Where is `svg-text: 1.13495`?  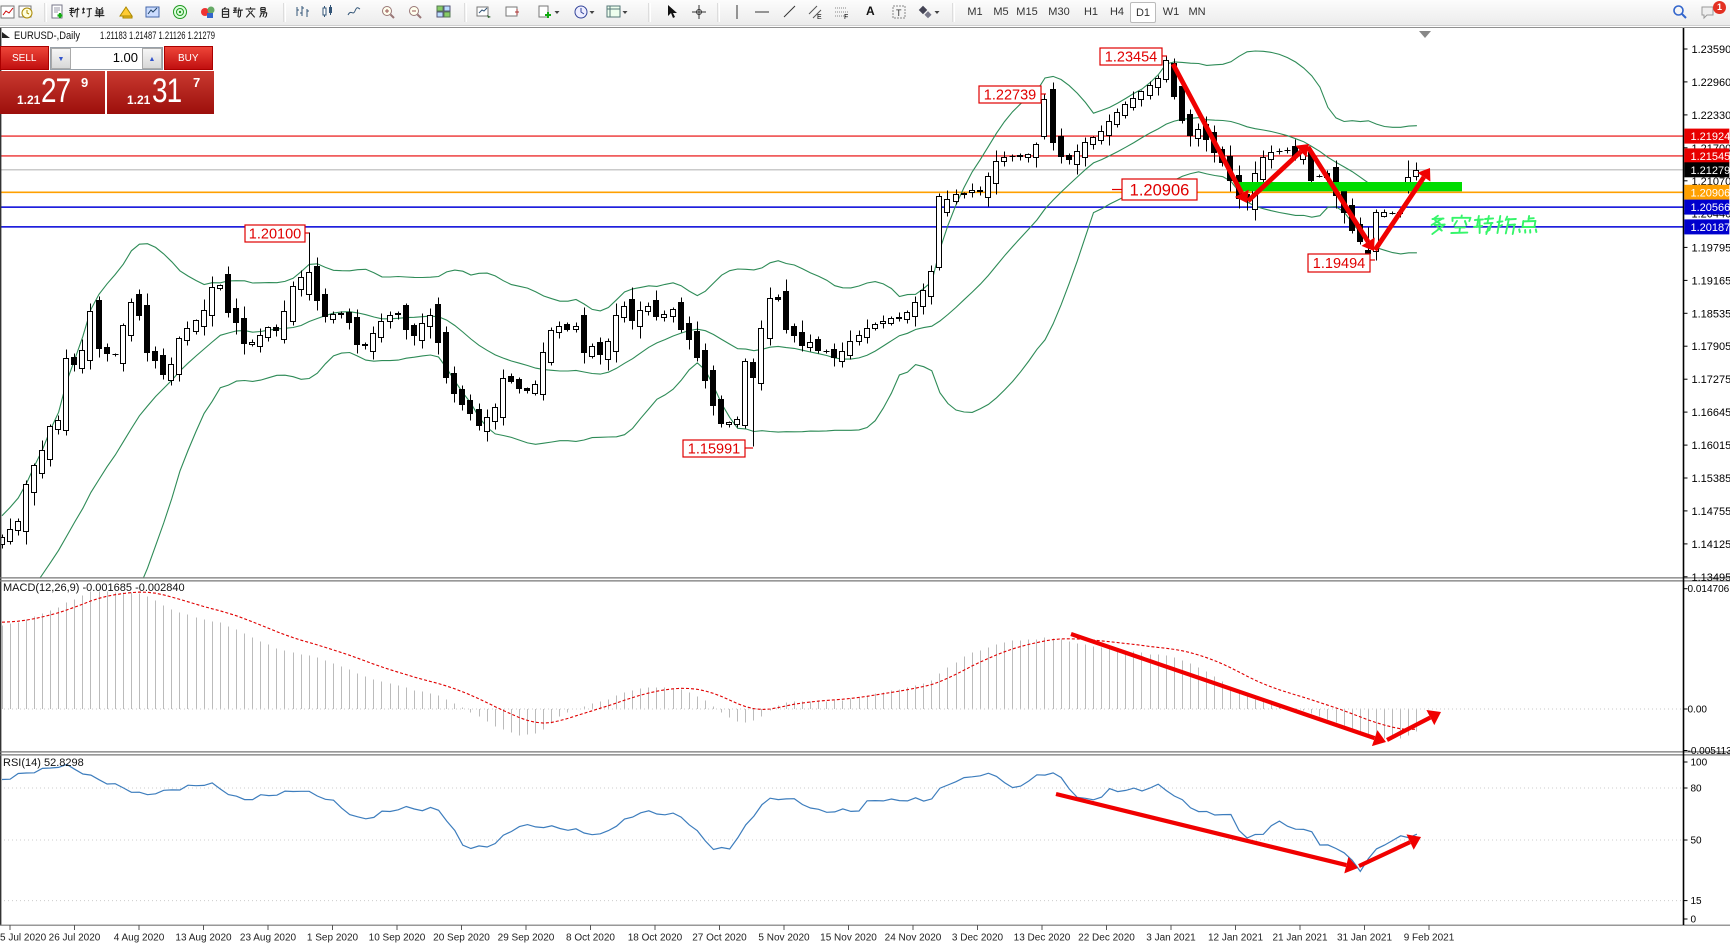
svg-text: 1.13495 is located at coordinates (1711, 578).